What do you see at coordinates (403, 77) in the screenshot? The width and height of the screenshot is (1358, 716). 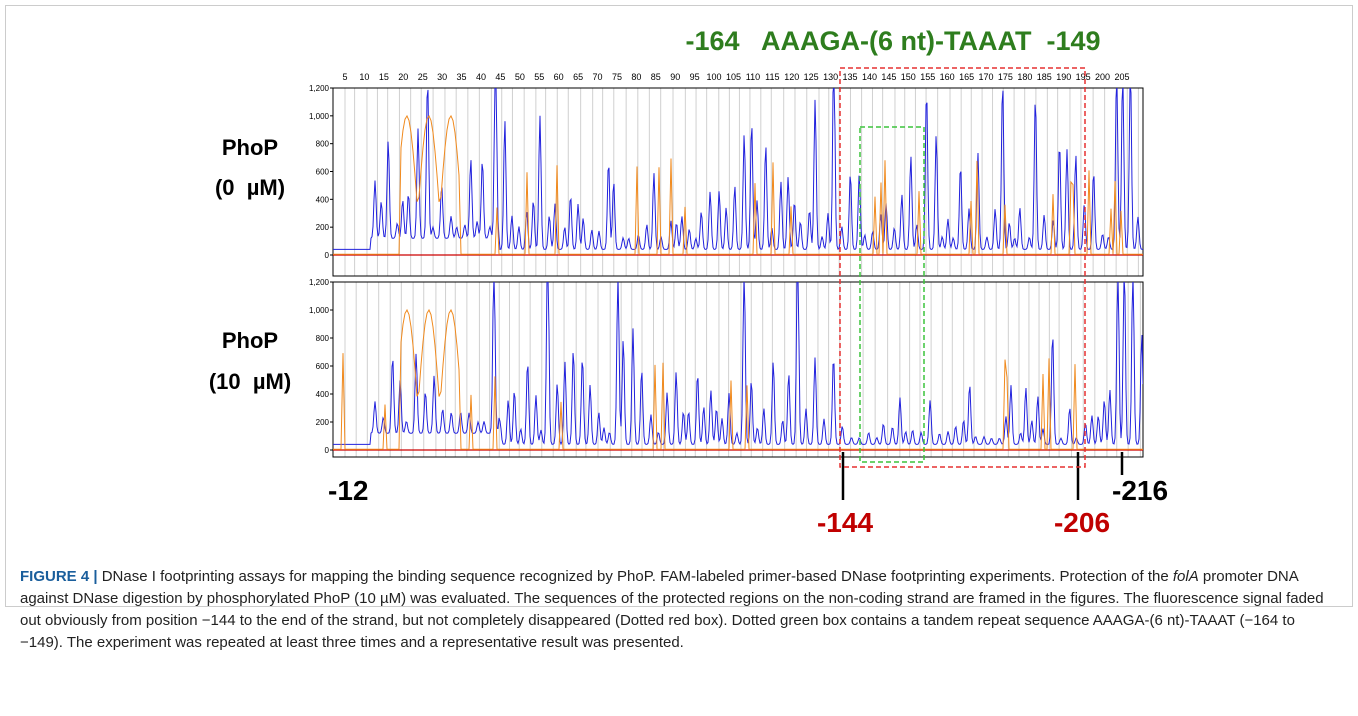 I see `scale-tick-label: 20` at bounding box center [403, 77].